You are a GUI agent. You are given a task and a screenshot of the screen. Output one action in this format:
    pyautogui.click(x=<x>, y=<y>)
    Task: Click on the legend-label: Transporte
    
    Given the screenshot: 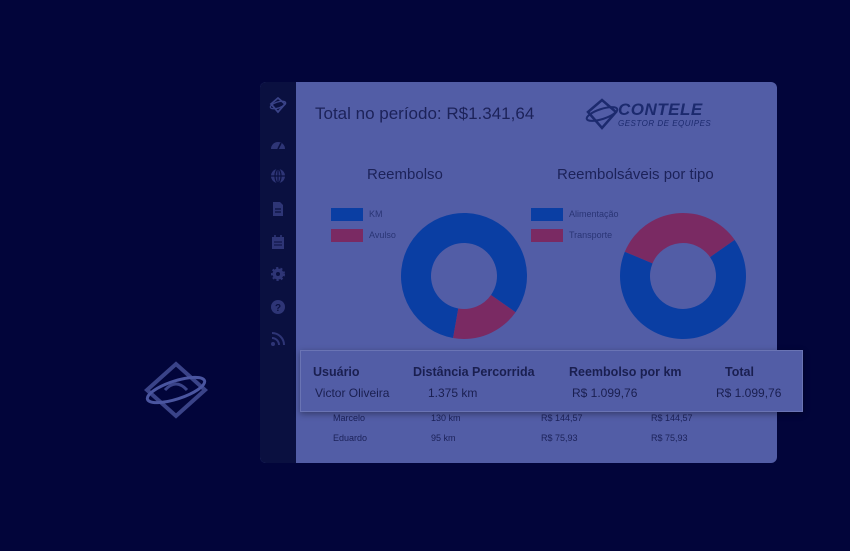 What is the action you would take?
    pyautogui.click(x=591, y=235)
    